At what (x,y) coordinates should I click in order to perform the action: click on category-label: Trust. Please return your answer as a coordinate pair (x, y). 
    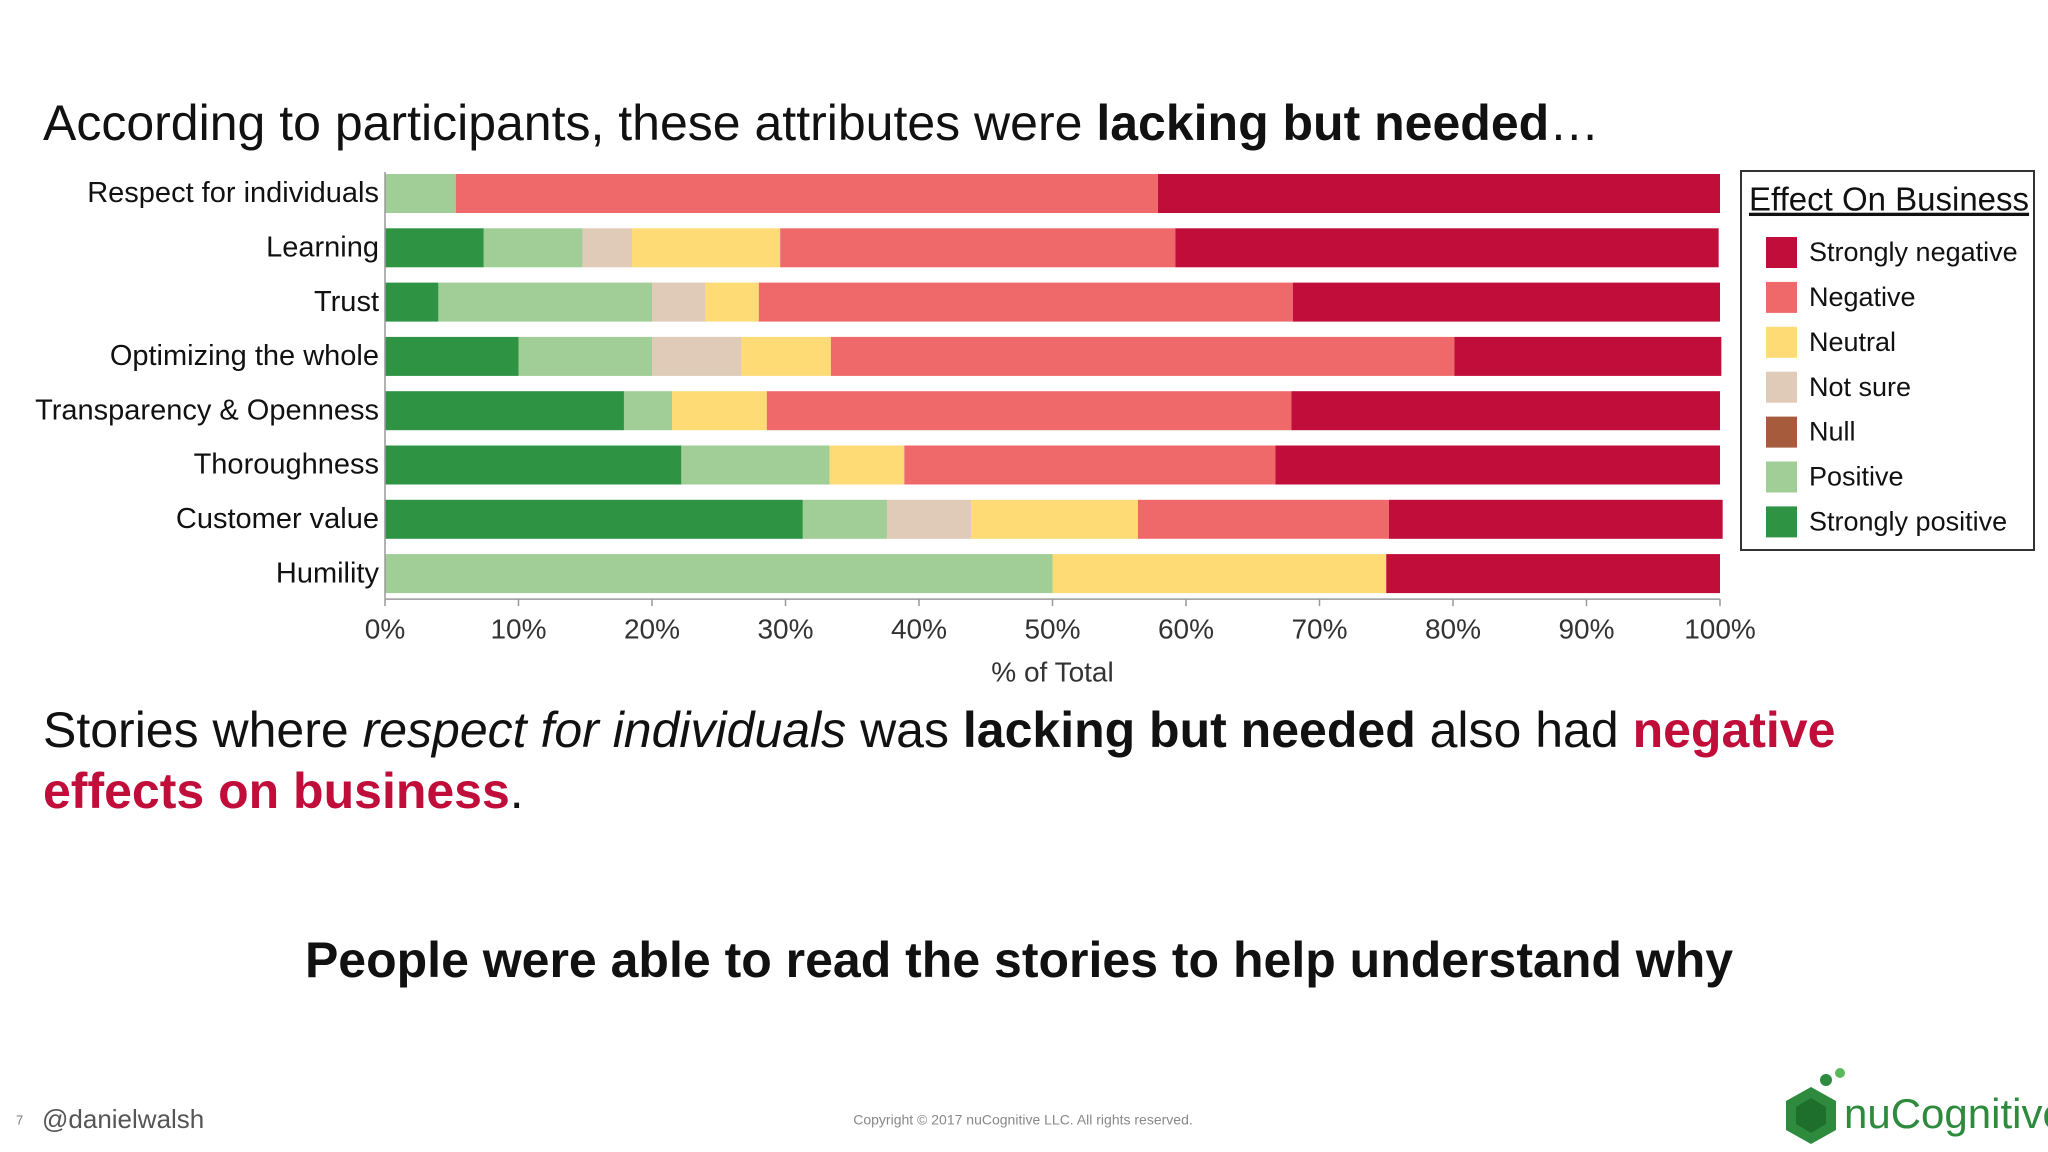
    Looking at the image, I should click on (346, 302).